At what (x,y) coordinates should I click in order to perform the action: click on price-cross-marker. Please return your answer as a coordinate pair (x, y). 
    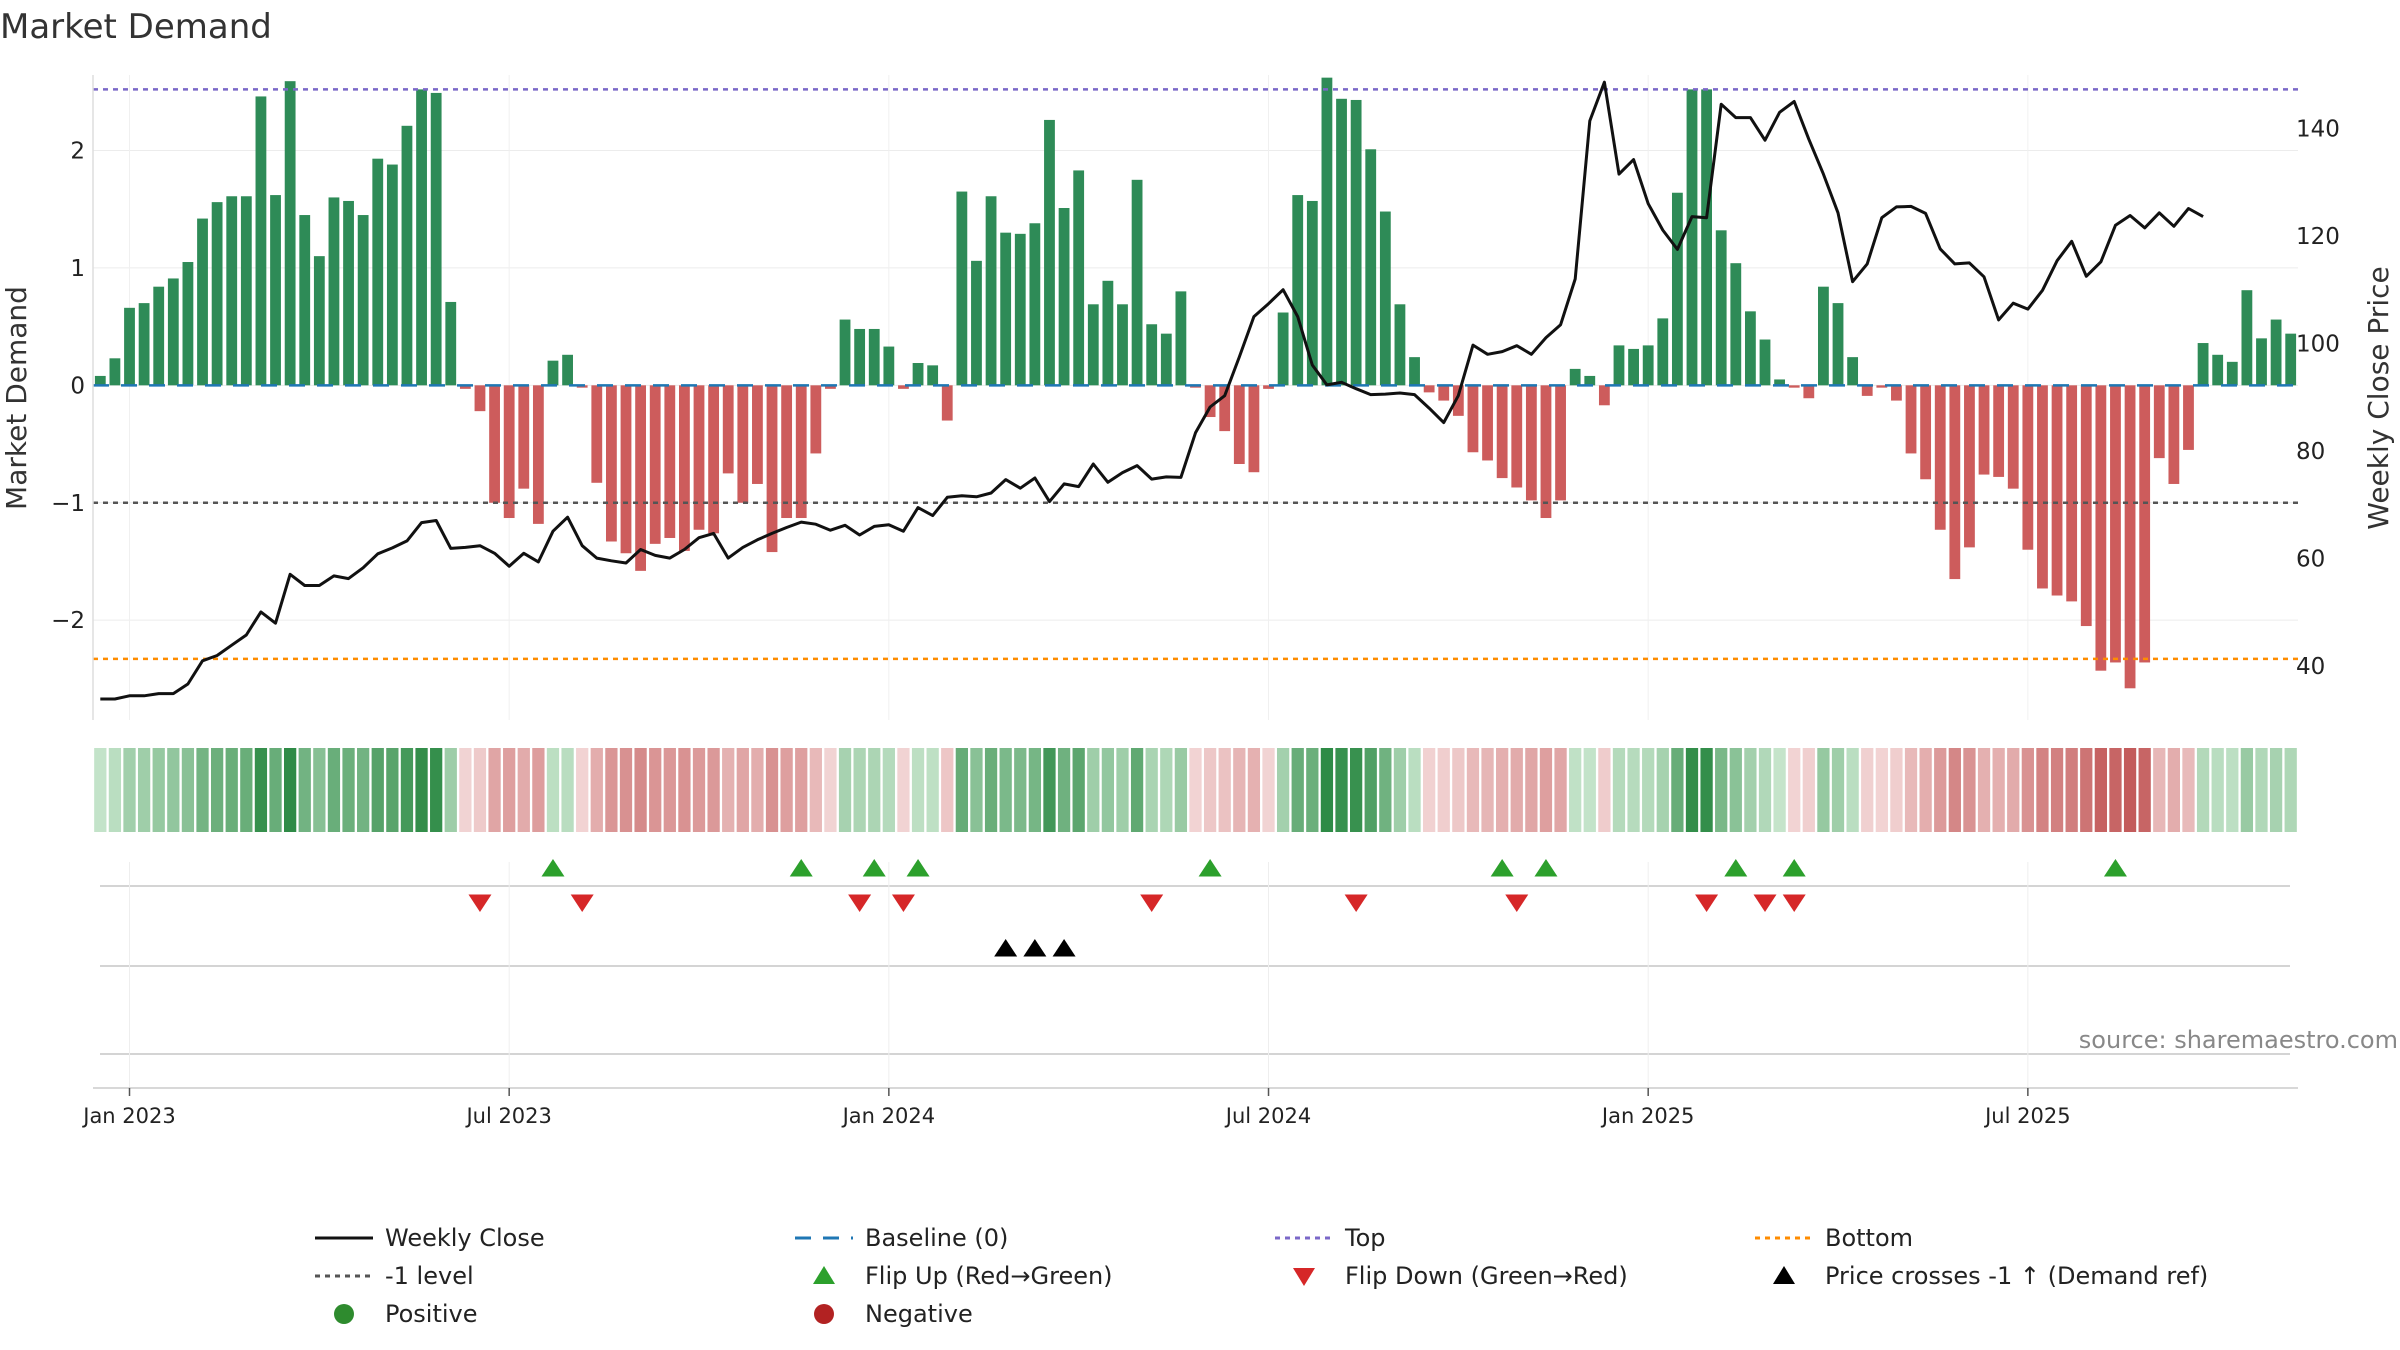
    Looking at the image, I should click on (1006, 948).